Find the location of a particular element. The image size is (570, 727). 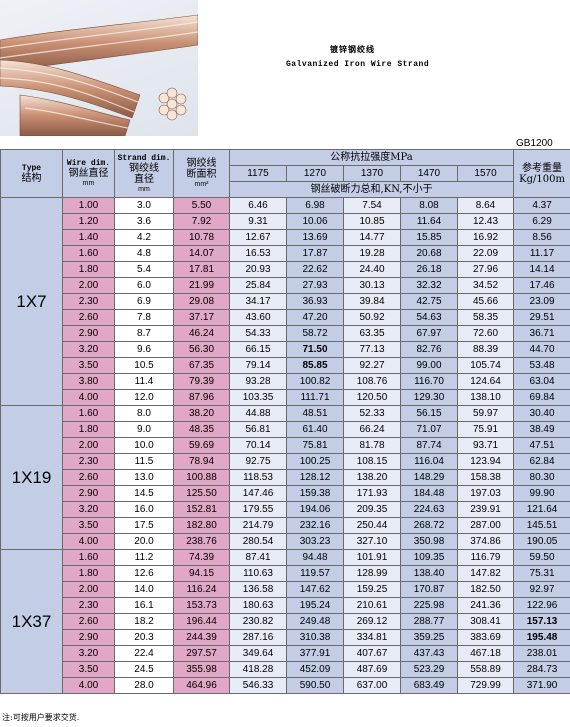

table-cell: 2.00 is located at coordinates (88, 589).